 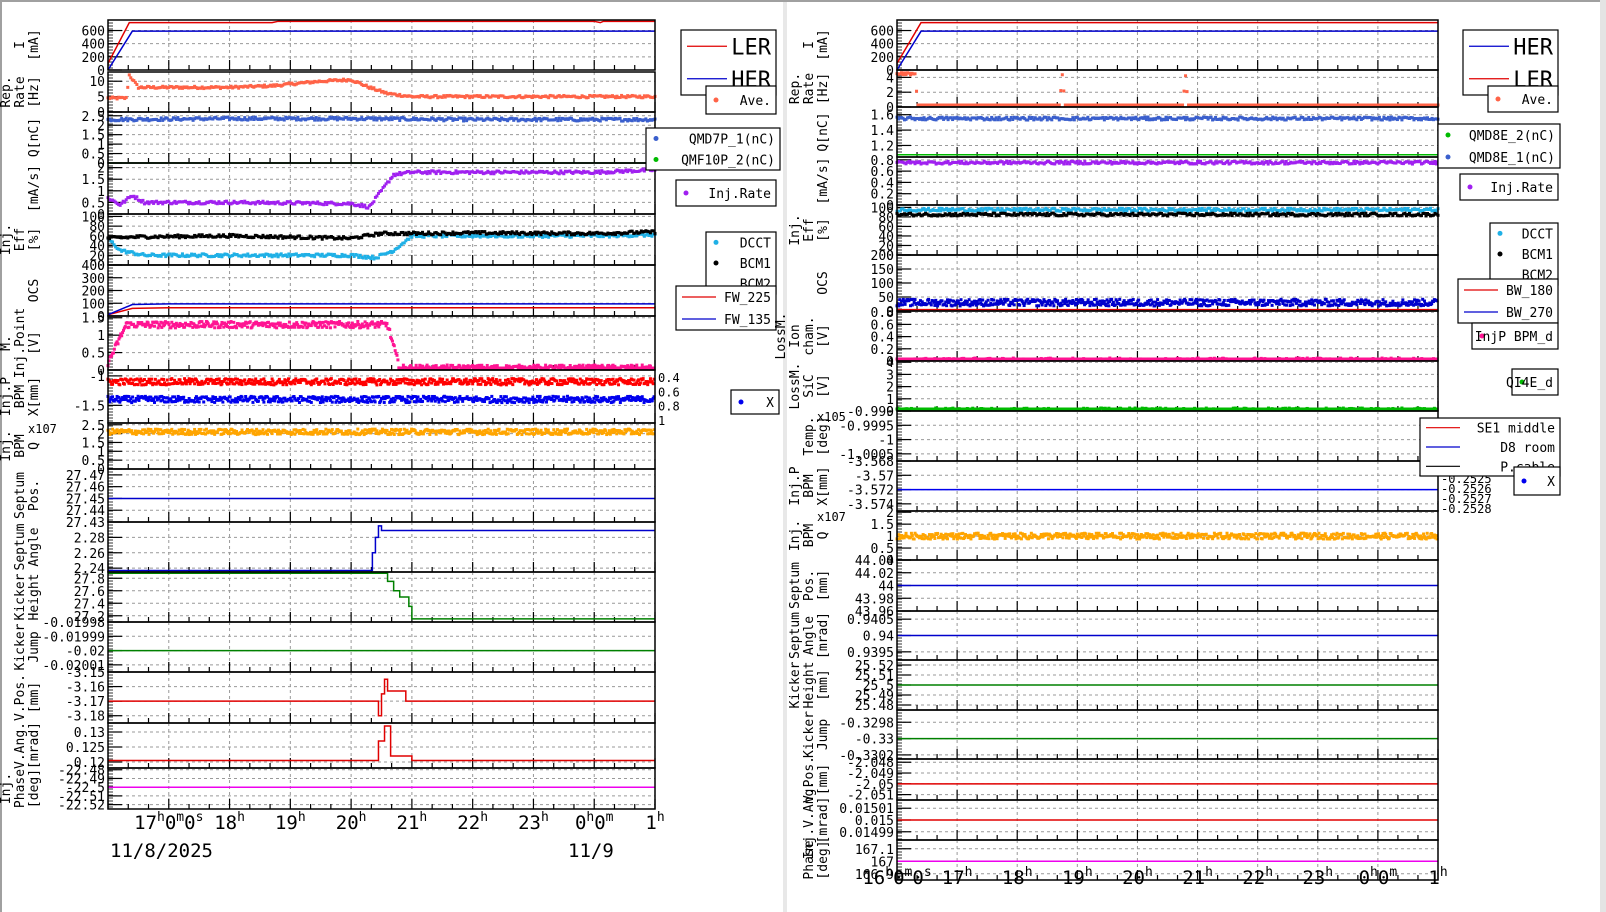 What do you see at coordinates (866, 833) in the screenshot?
I see `y-tick-label: 0.01499` at bounding box center [866, 833].